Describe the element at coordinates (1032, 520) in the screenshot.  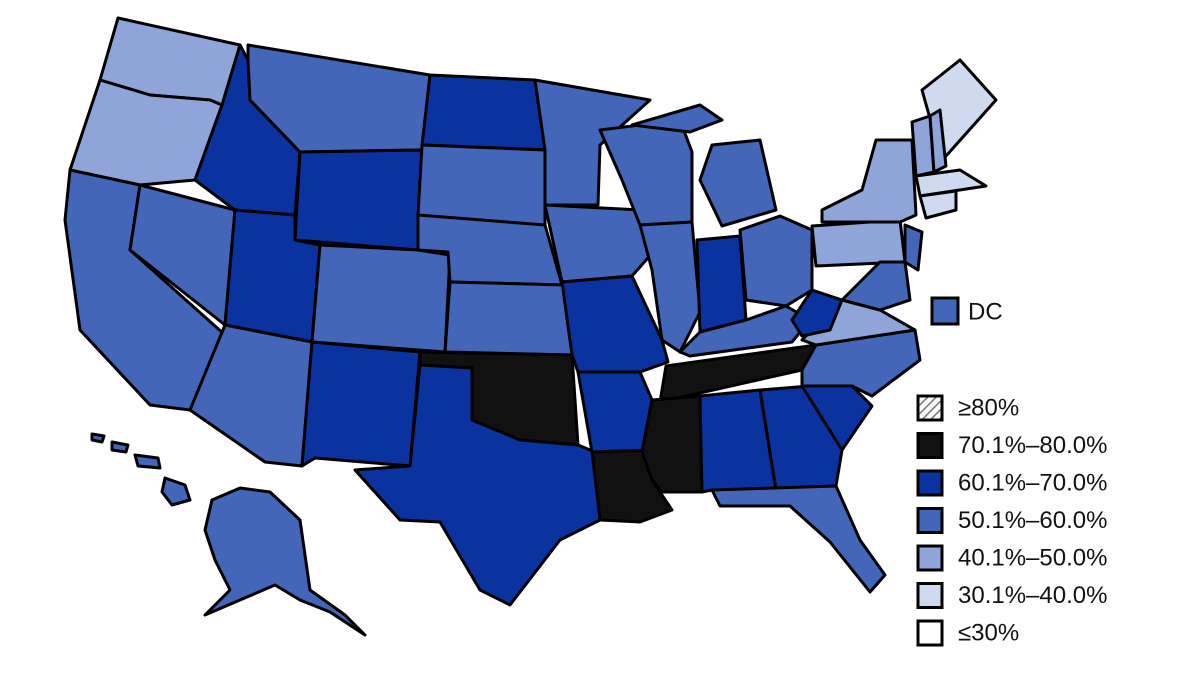
I see `legend-label: 50.1%–60.0%` at that location.